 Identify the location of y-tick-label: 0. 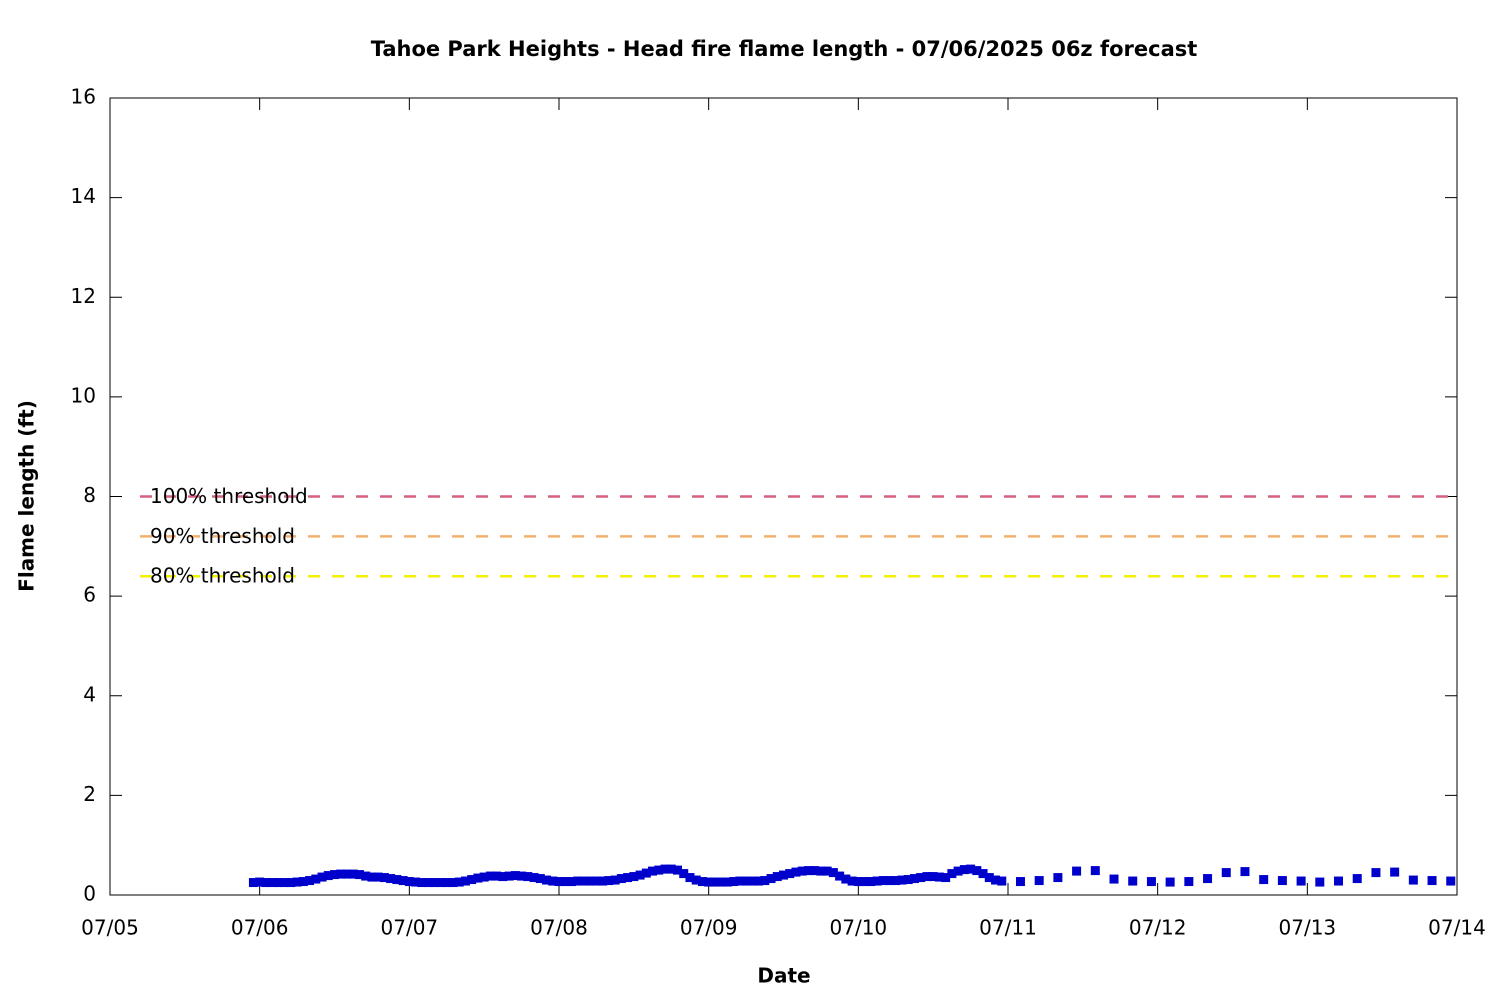
(89, 894).